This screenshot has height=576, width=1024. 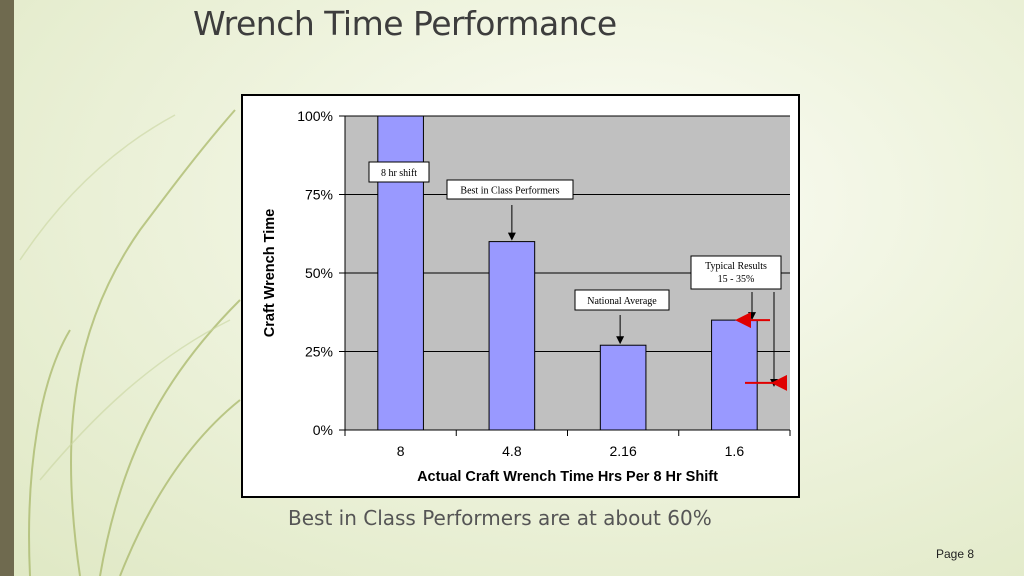 I want to click on y-tick-label: 25%, so click(x=319, y=352).